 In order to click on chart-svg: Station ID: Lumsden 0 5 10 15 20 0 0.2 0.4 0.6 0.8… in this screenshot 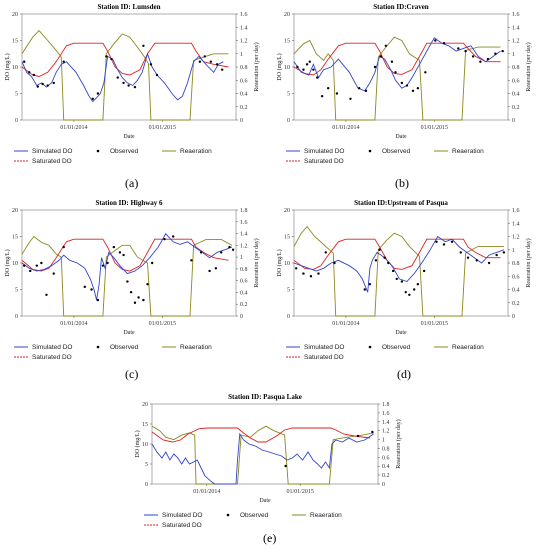, I will do `click(132, 84)`.